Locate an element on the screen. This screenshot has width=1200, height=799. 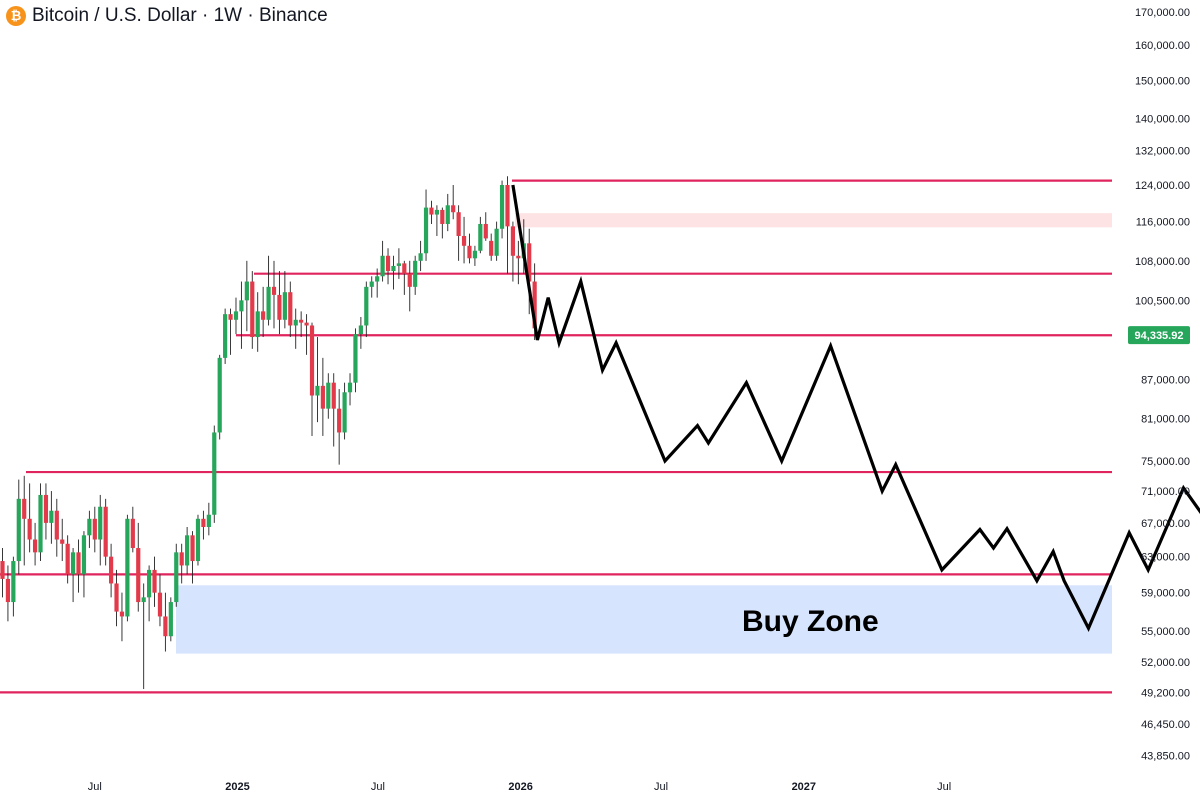
y-tick-label: 52,000.00 is located at coordinates (1165, 663).